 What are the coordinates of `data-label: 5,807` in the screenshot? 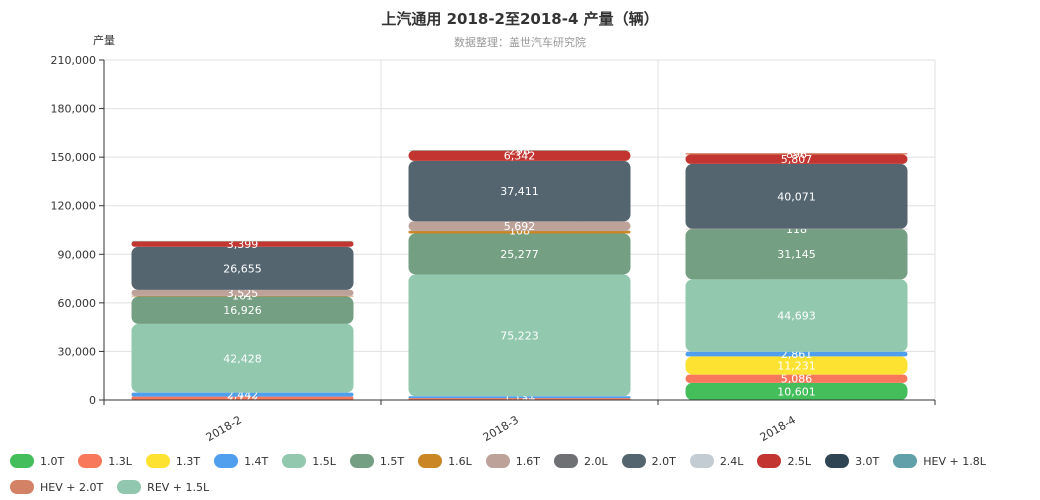 It's located at (797, 159).